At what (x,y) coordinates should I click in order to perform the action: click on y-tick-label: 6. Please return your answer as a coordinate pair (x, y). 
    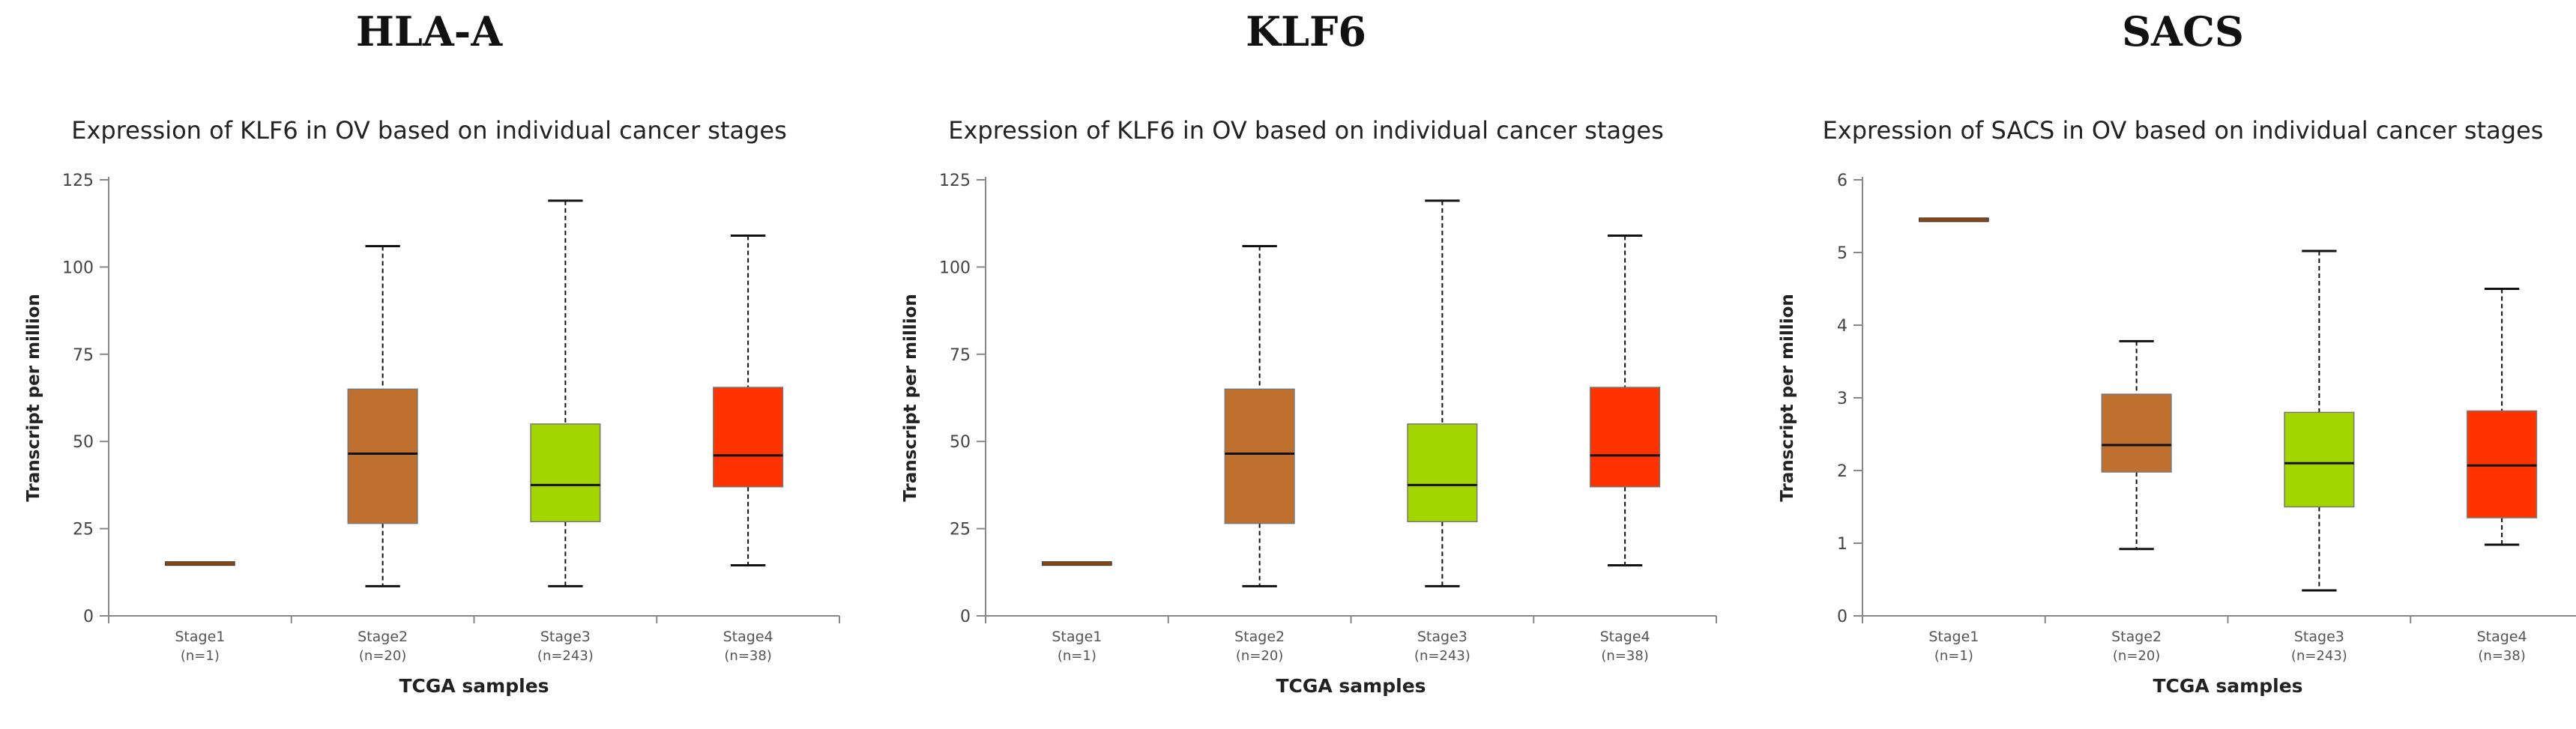
    Looking at the image, I should click on (1842, 181).